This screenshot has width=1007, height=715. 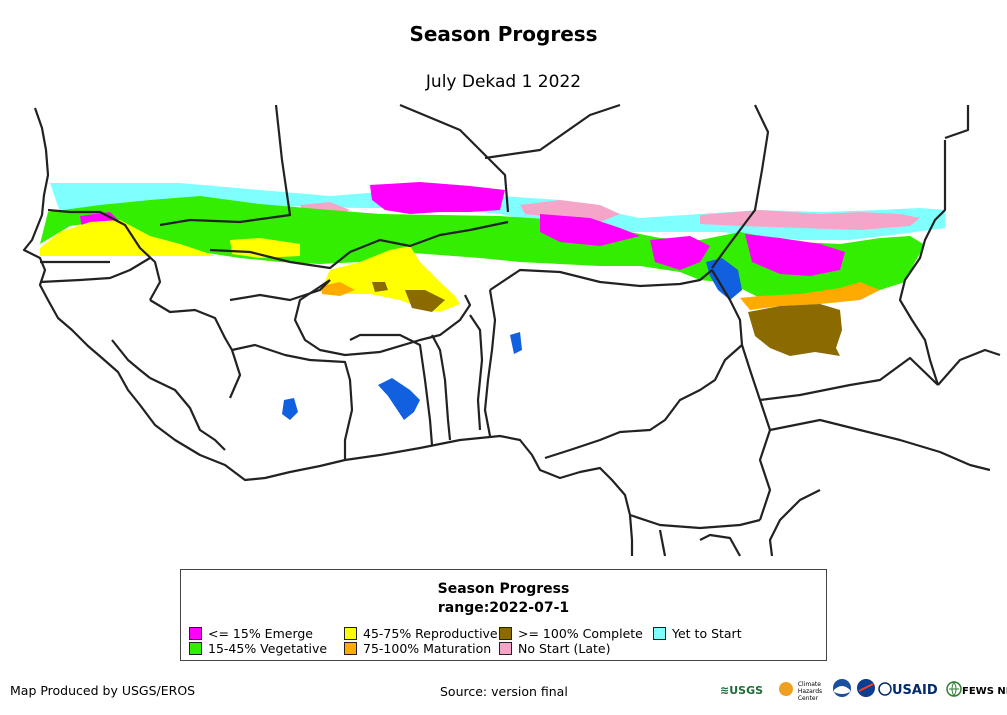 What do you see at coordinates (922, 263) in the screenshot?
I see `border-chad-sudan` at bounding box center [922, 263].